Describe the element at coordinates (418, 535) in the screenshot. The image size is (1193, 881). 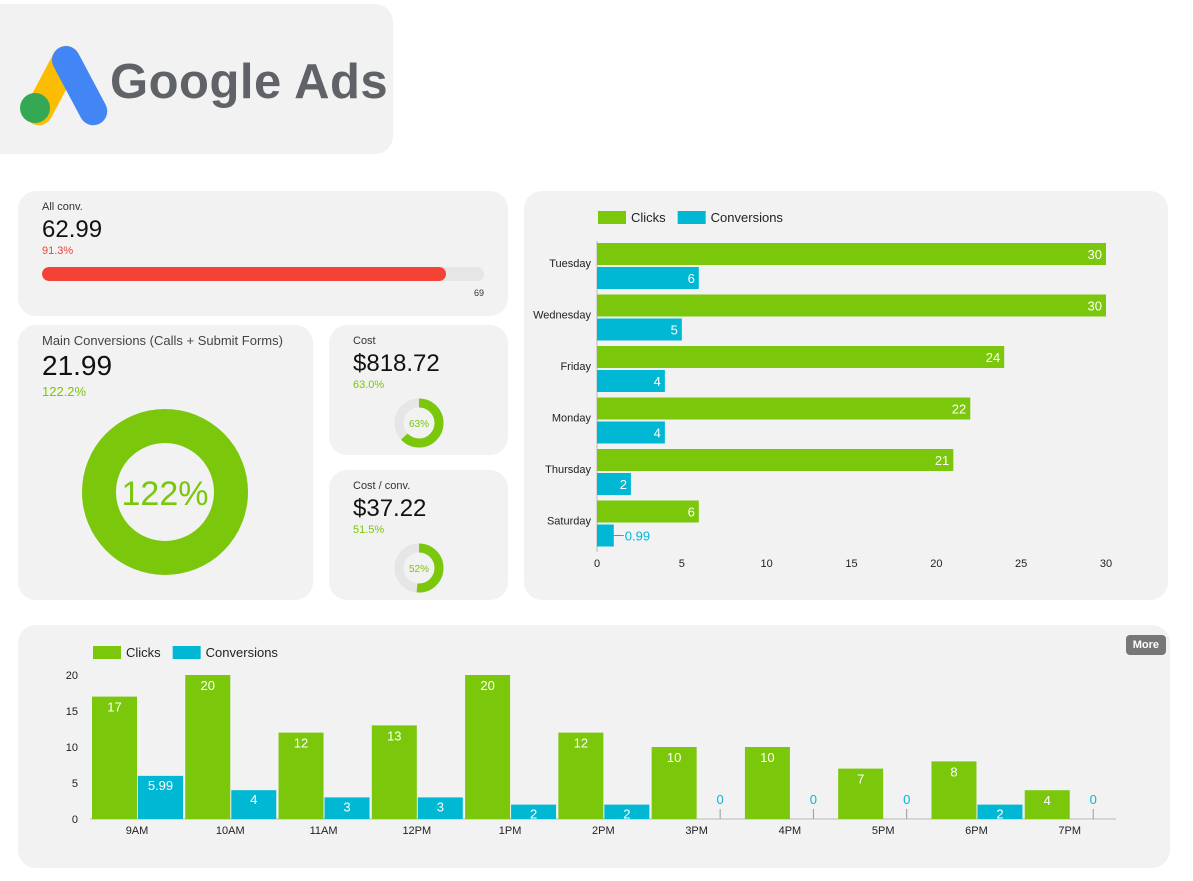
I see `cost-per-conv-card: Cost / conv. $37.22 51.5% 52%` at that location.